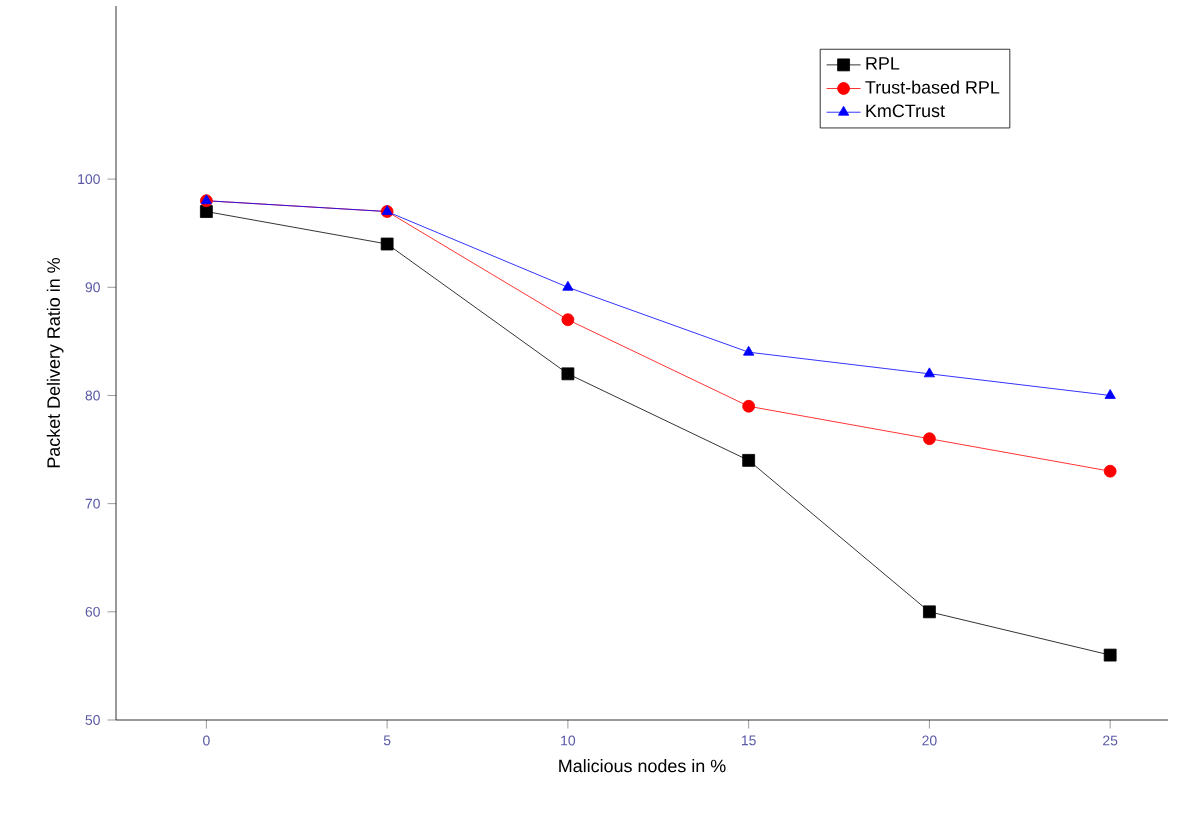  Describe the element at coordinates (55, 363) in the screenshot. I see `y-axis-title: Packet Delivery Ratio in %` at that location.